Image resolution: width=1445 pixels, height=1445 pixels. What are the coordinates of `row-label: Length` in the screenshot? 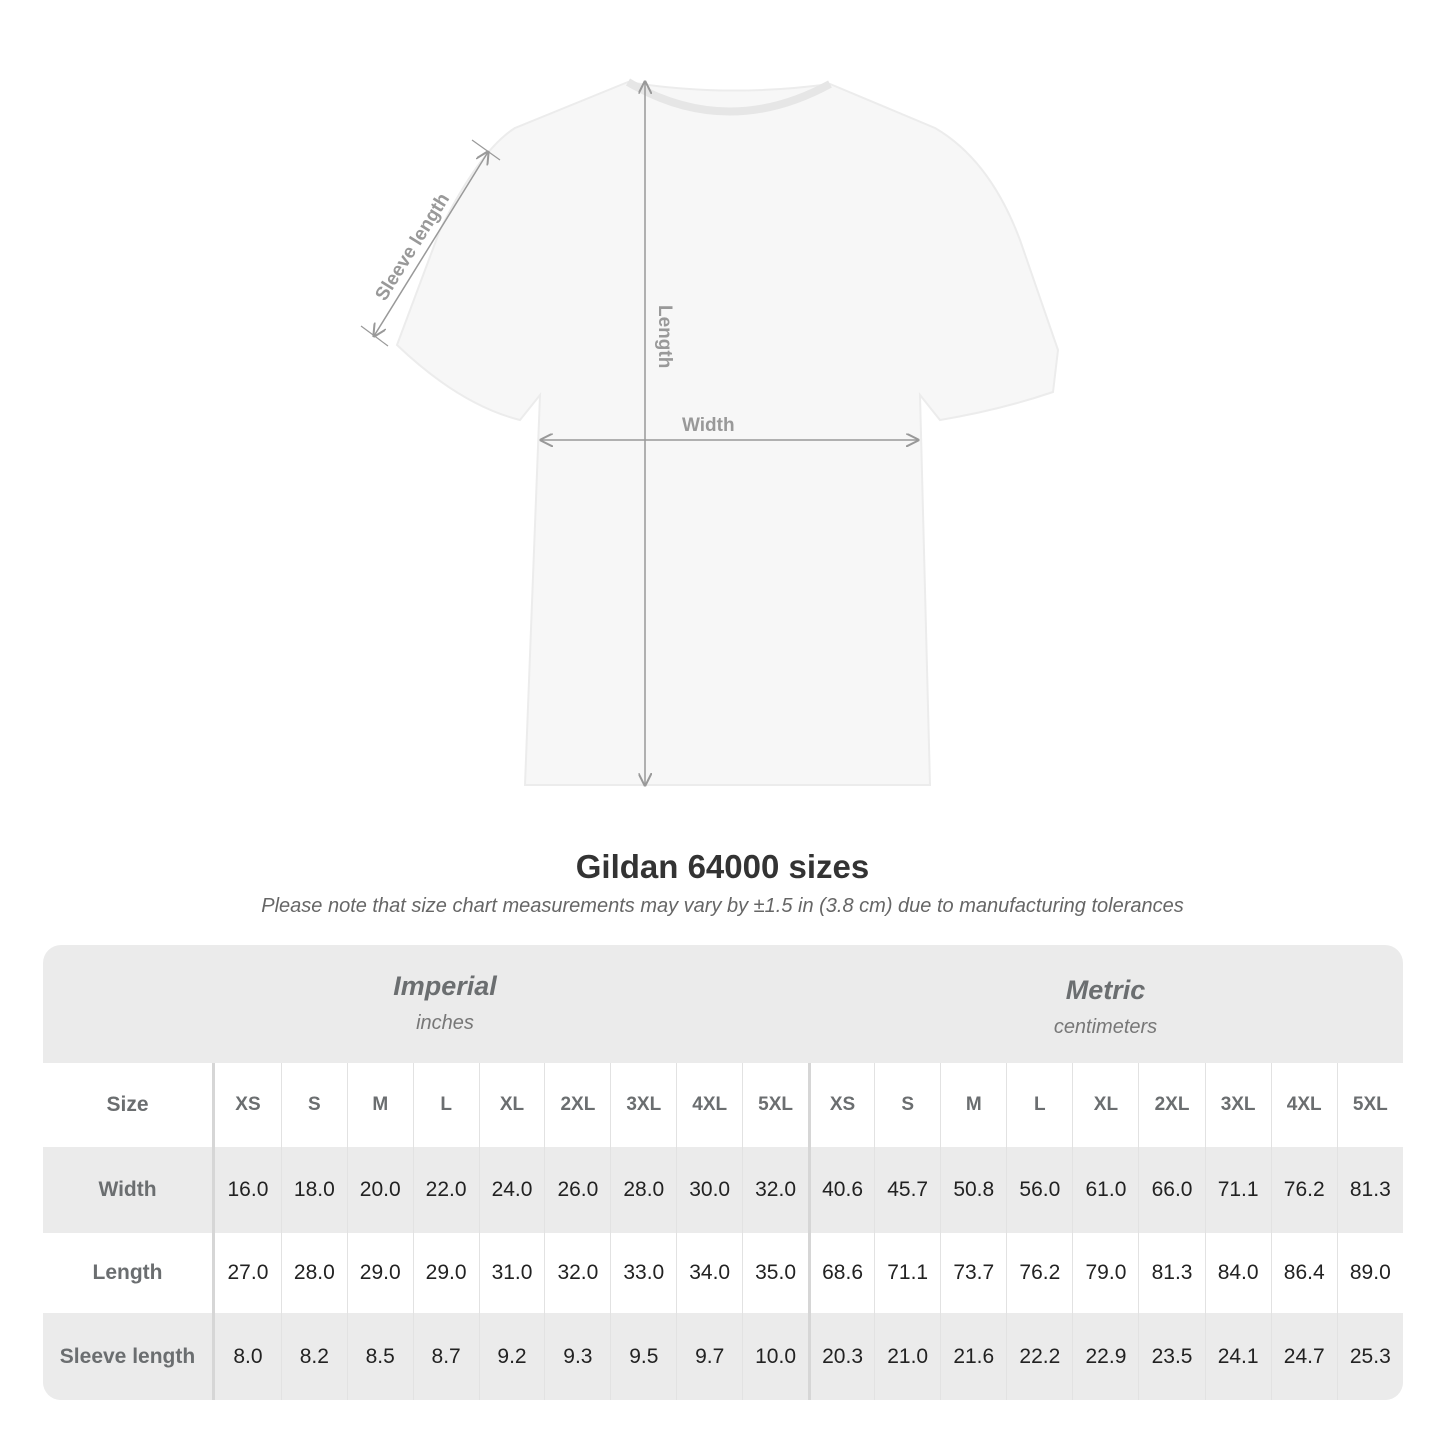 It's located at (129, 1273).